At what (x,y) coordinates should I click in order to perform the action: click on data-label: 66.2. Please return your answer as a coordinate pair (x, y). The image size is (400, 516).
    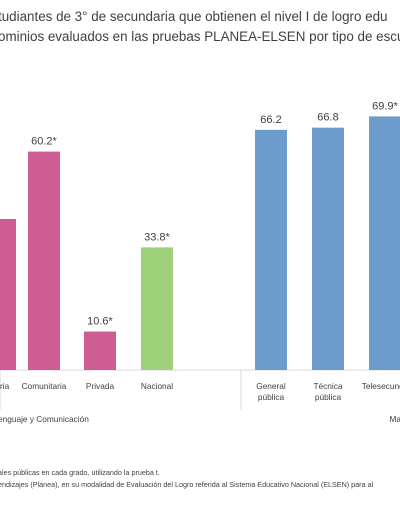
    Looking at the image, I should click on (270, 120).